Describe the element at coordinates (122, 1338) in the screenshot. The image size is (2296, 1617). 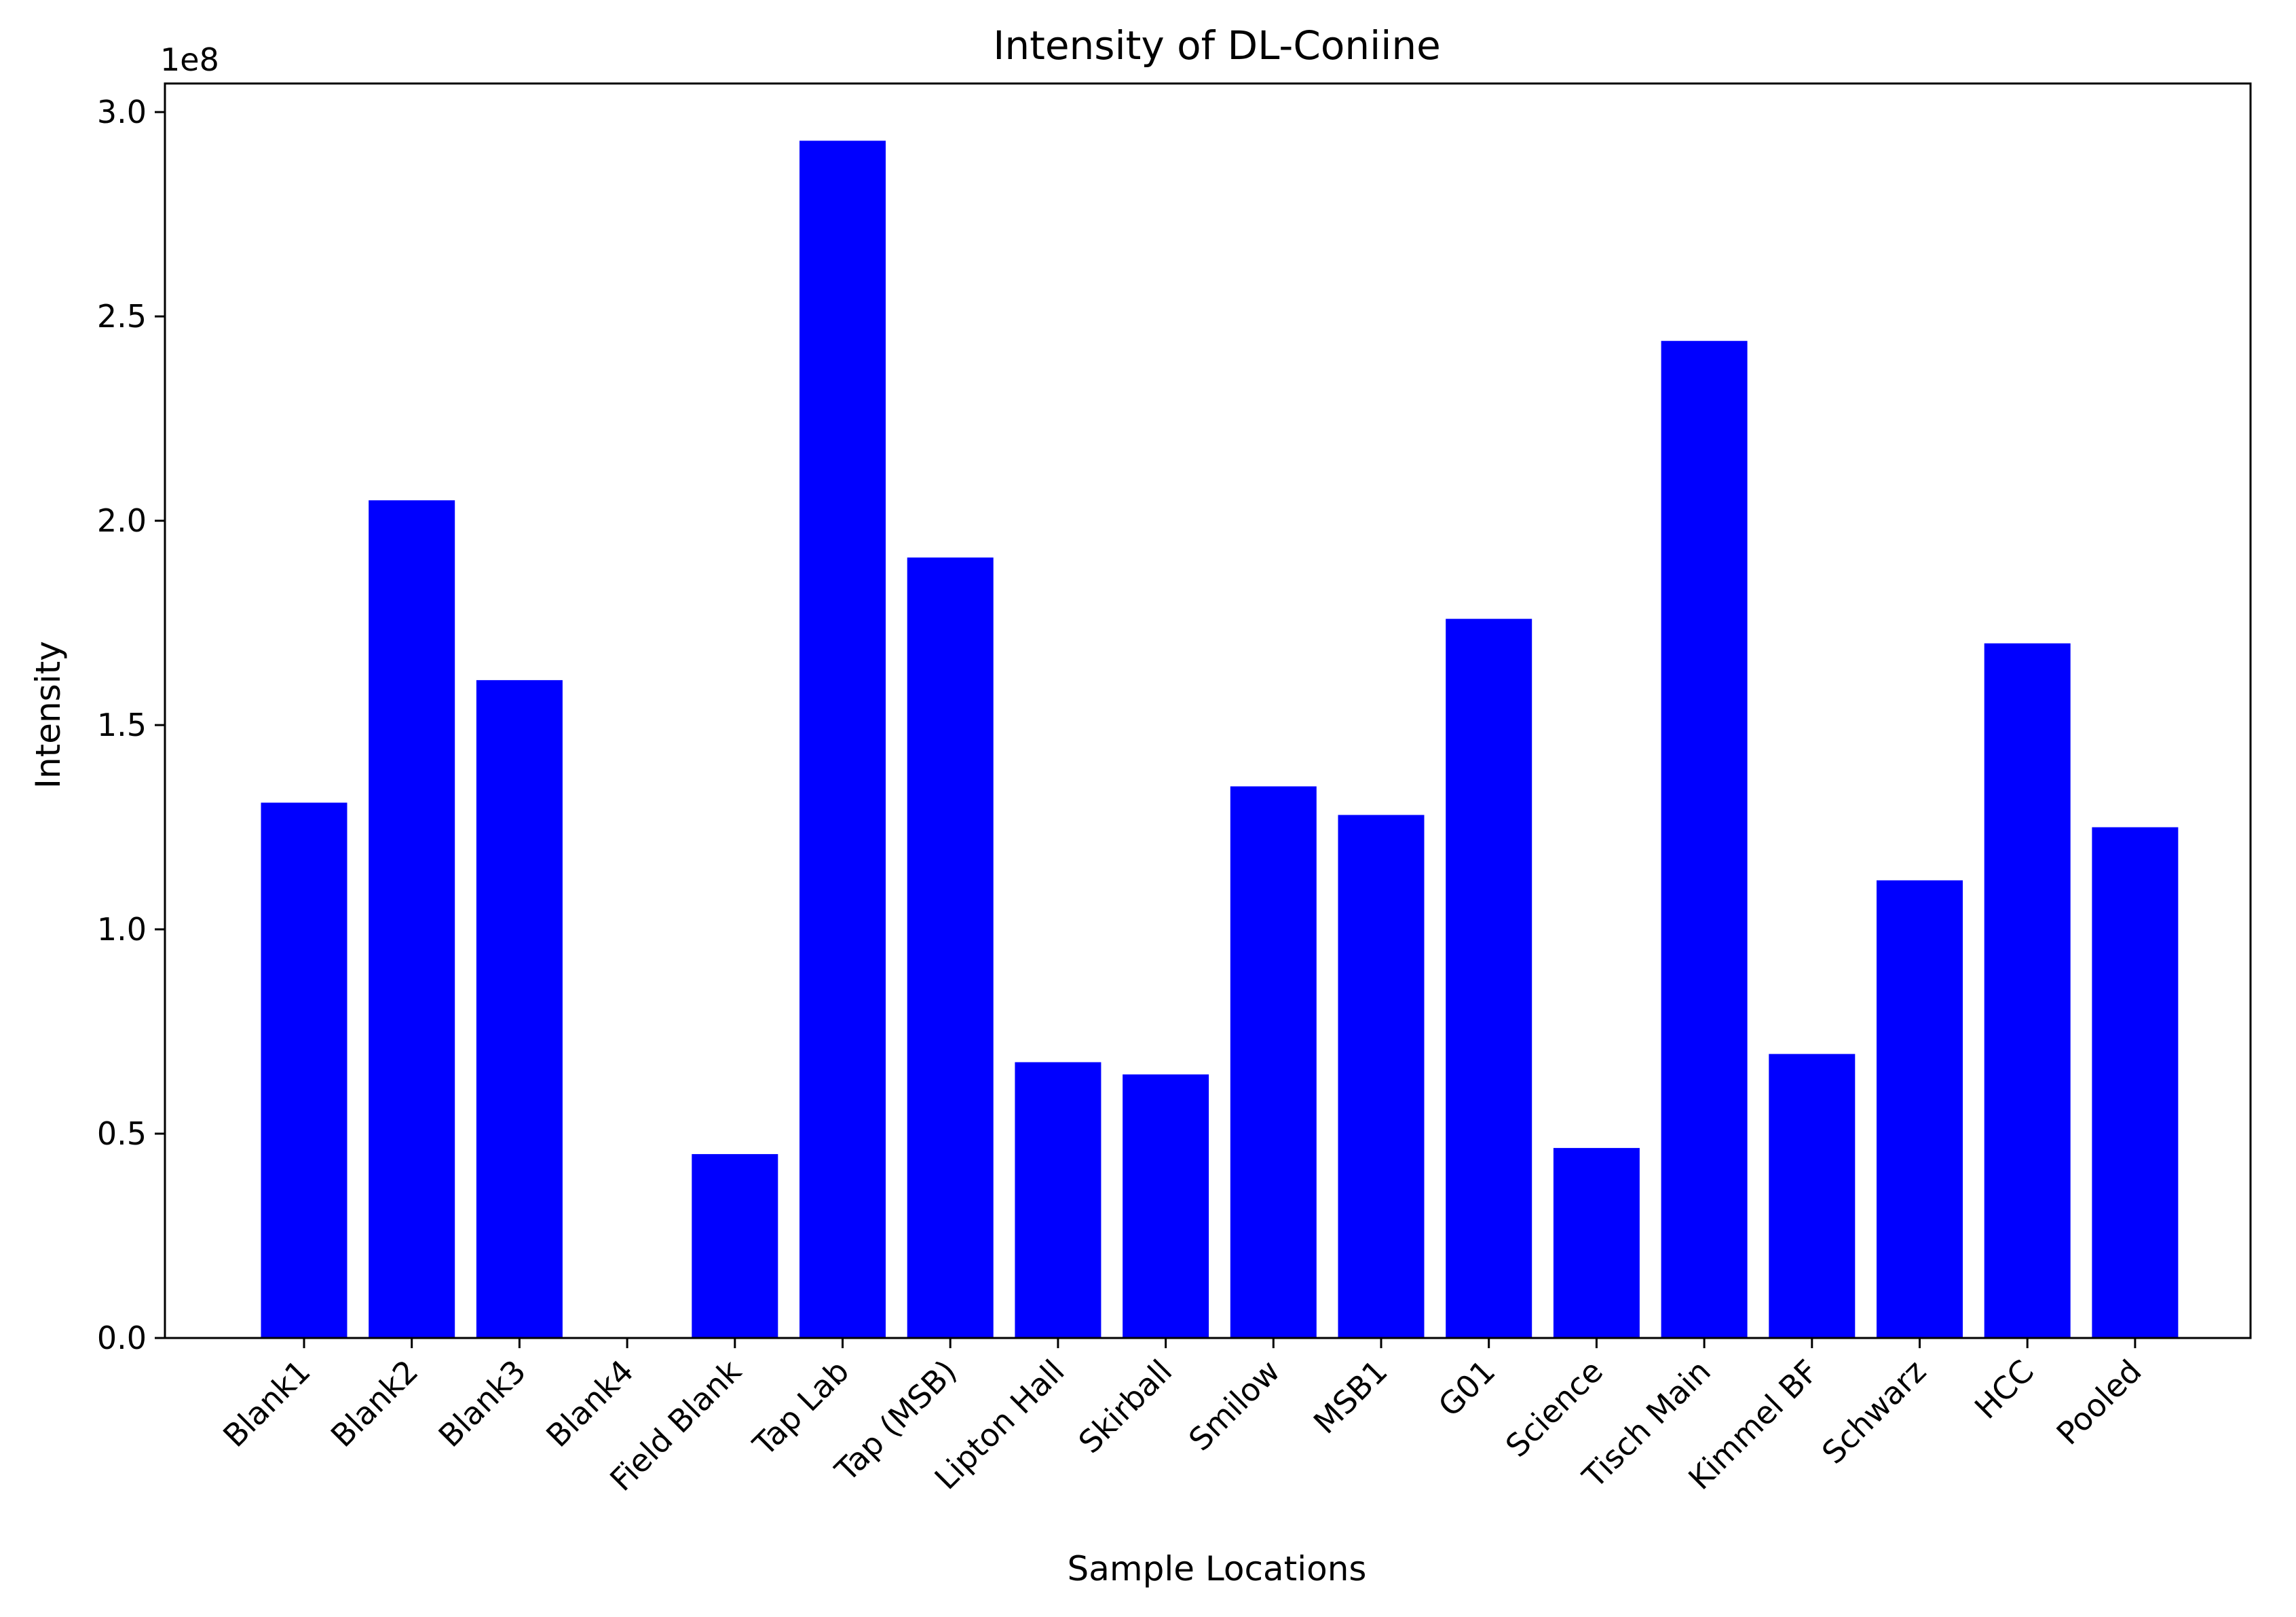
I see `y-tick-label: 0.0` at that location.